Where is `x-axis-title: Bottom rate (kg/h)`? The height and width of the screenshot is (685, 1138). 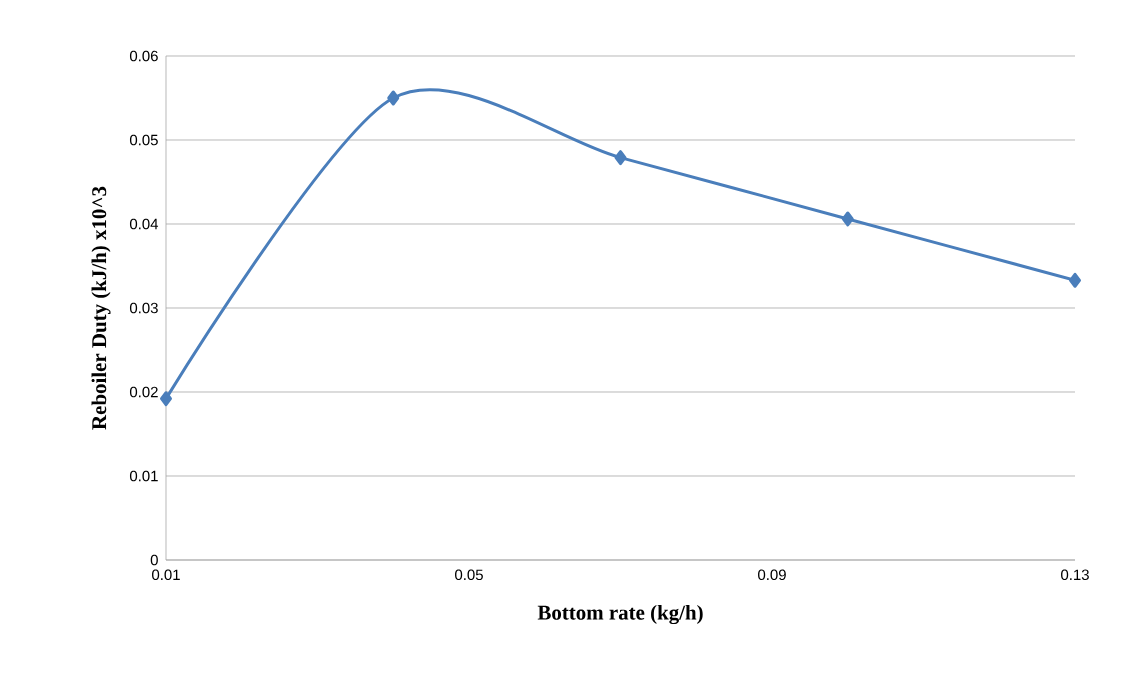 x-axis-title: Bottom rate (kg/h) is located at coordinates (620, 614).